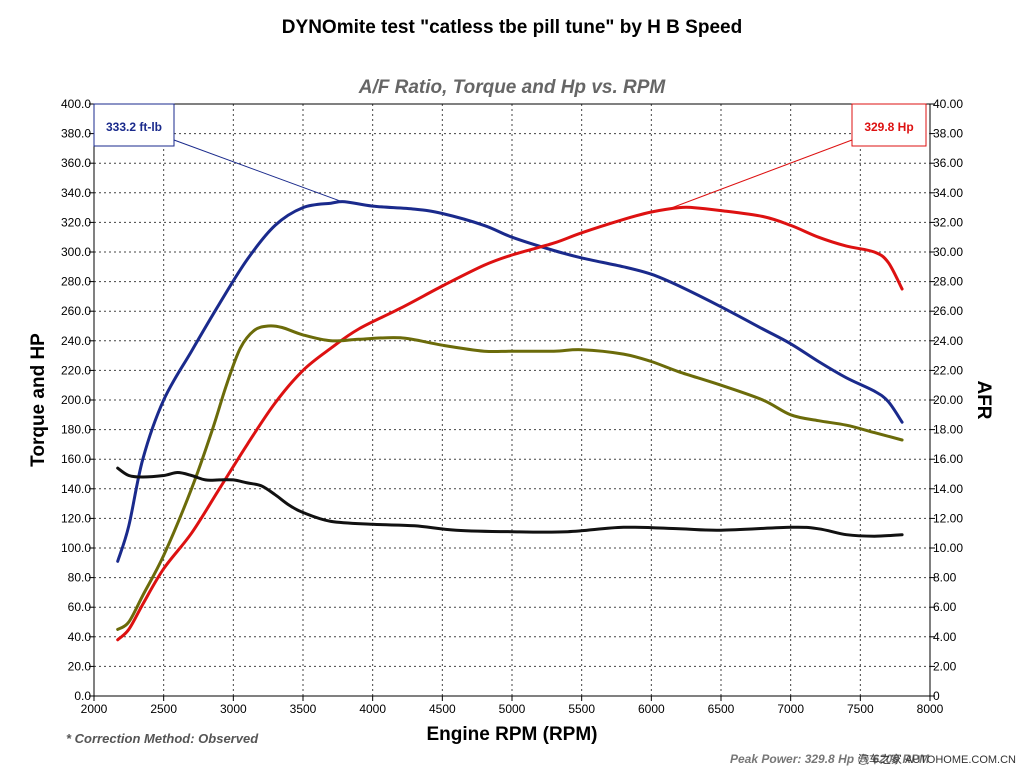  I want to click on y-left-tick-label: 160.0, so click(76, 459).